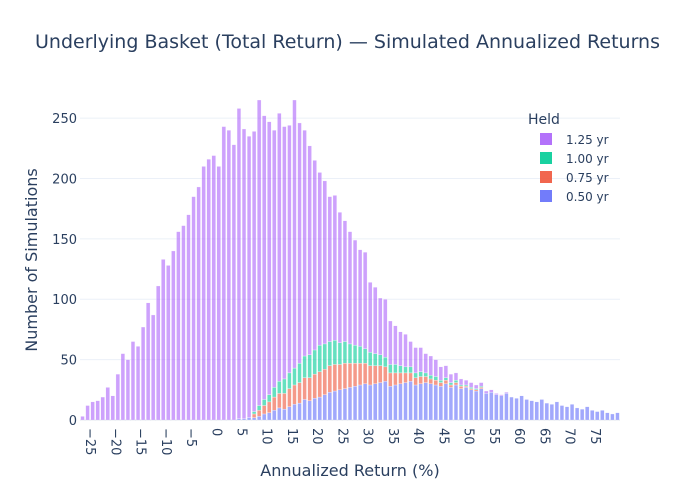 The image size is (700, 500). What do you see at coordinates (64, 240) in the screenshot?
I see `y-tick-label: 150` at bounding box center [64, 240].